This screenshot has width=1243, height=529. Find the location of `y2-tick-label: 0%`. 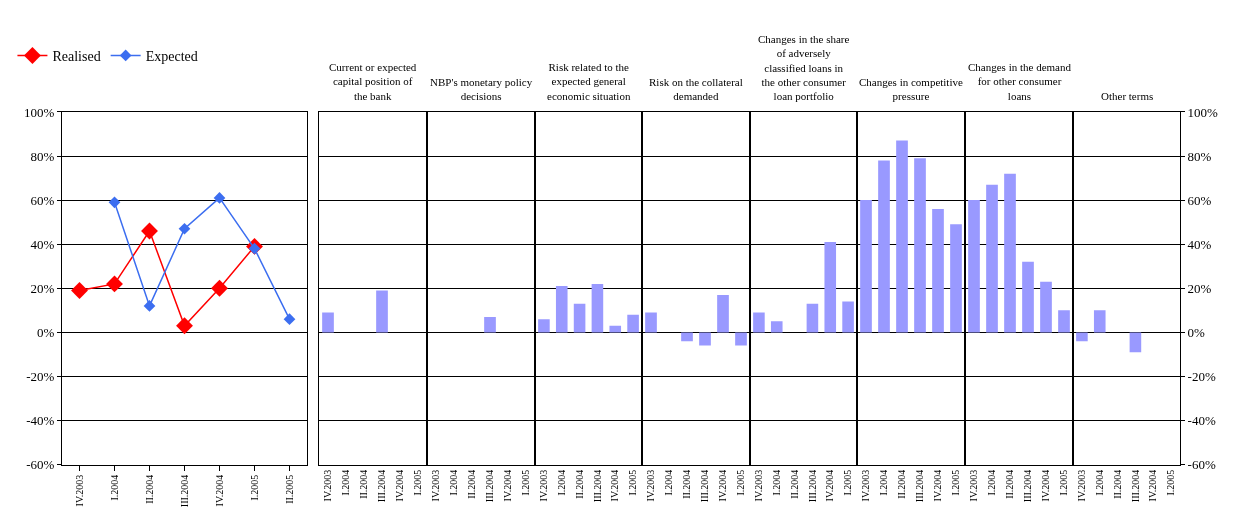

y2-tick-label: 0% is located at coordinates (1196, 332).